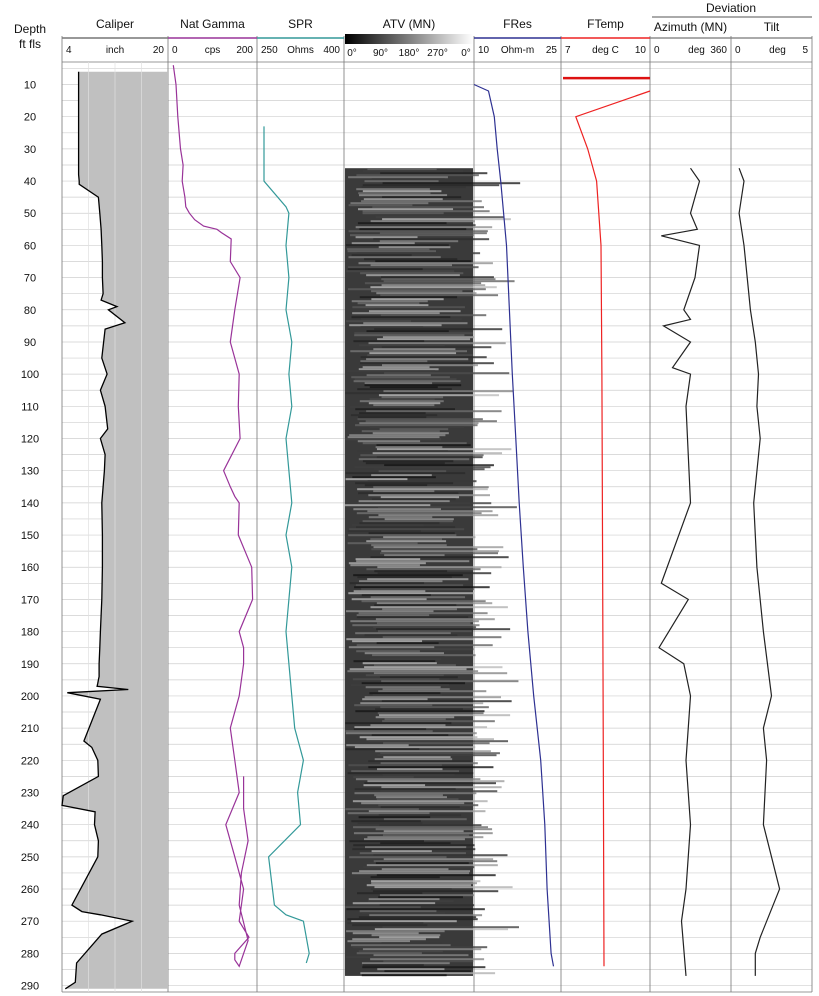 The width and height of the screenshot is (819, 996). I want to click on tiltcurve, so click(759, 571).